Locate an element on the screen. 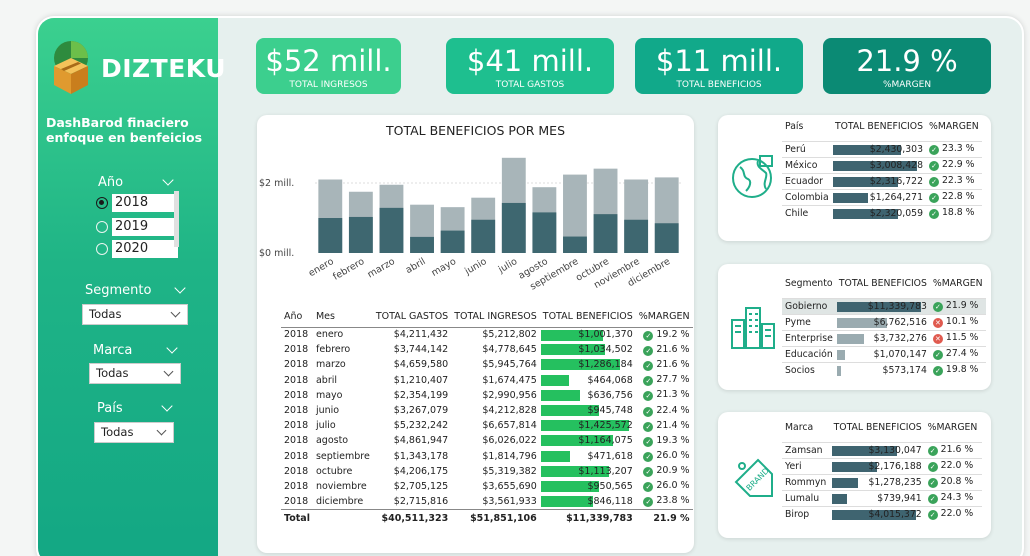  country-select: Todas is located at coordinates (134, 432).